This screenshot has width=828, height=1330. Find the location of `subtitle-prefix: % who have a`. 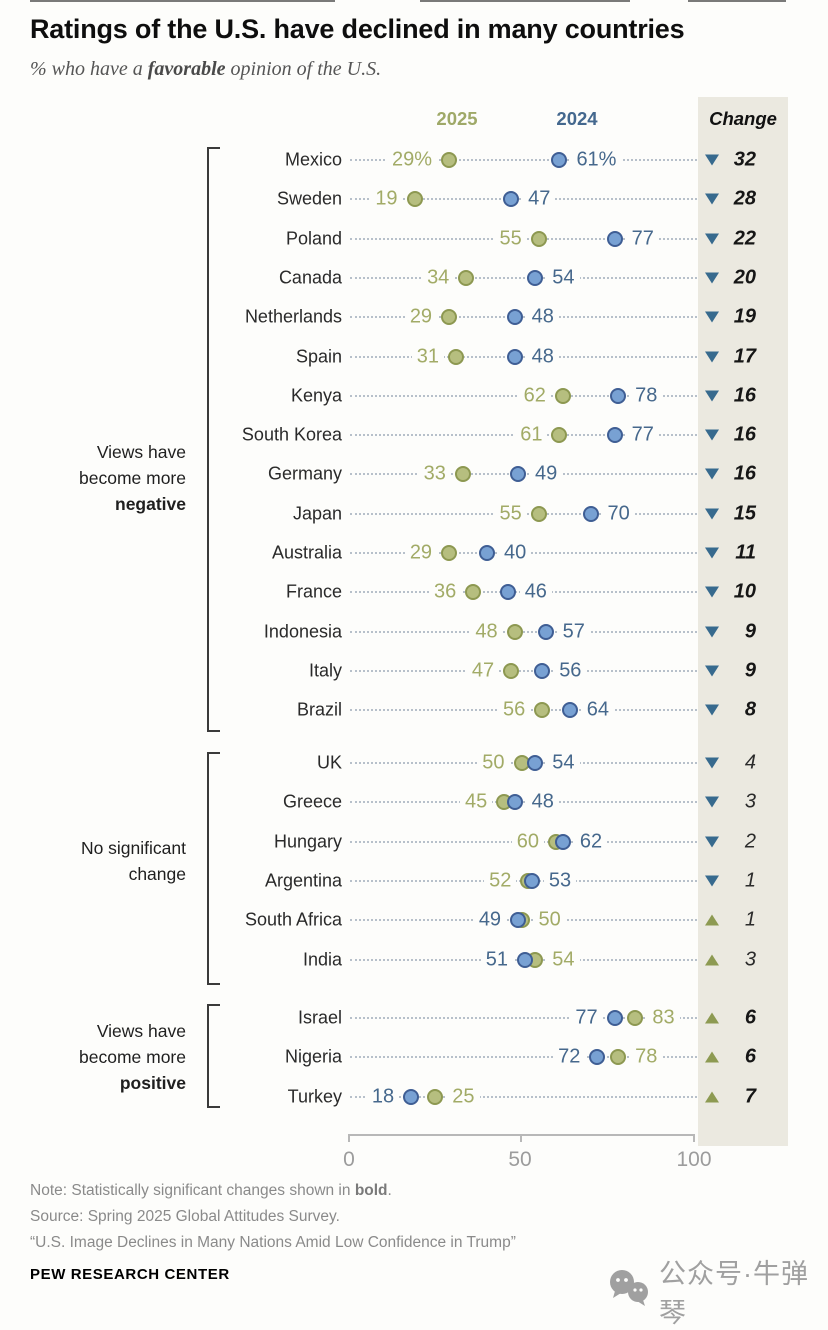

subtitle-prefix: % who have a is located at coordinates (89, 69).